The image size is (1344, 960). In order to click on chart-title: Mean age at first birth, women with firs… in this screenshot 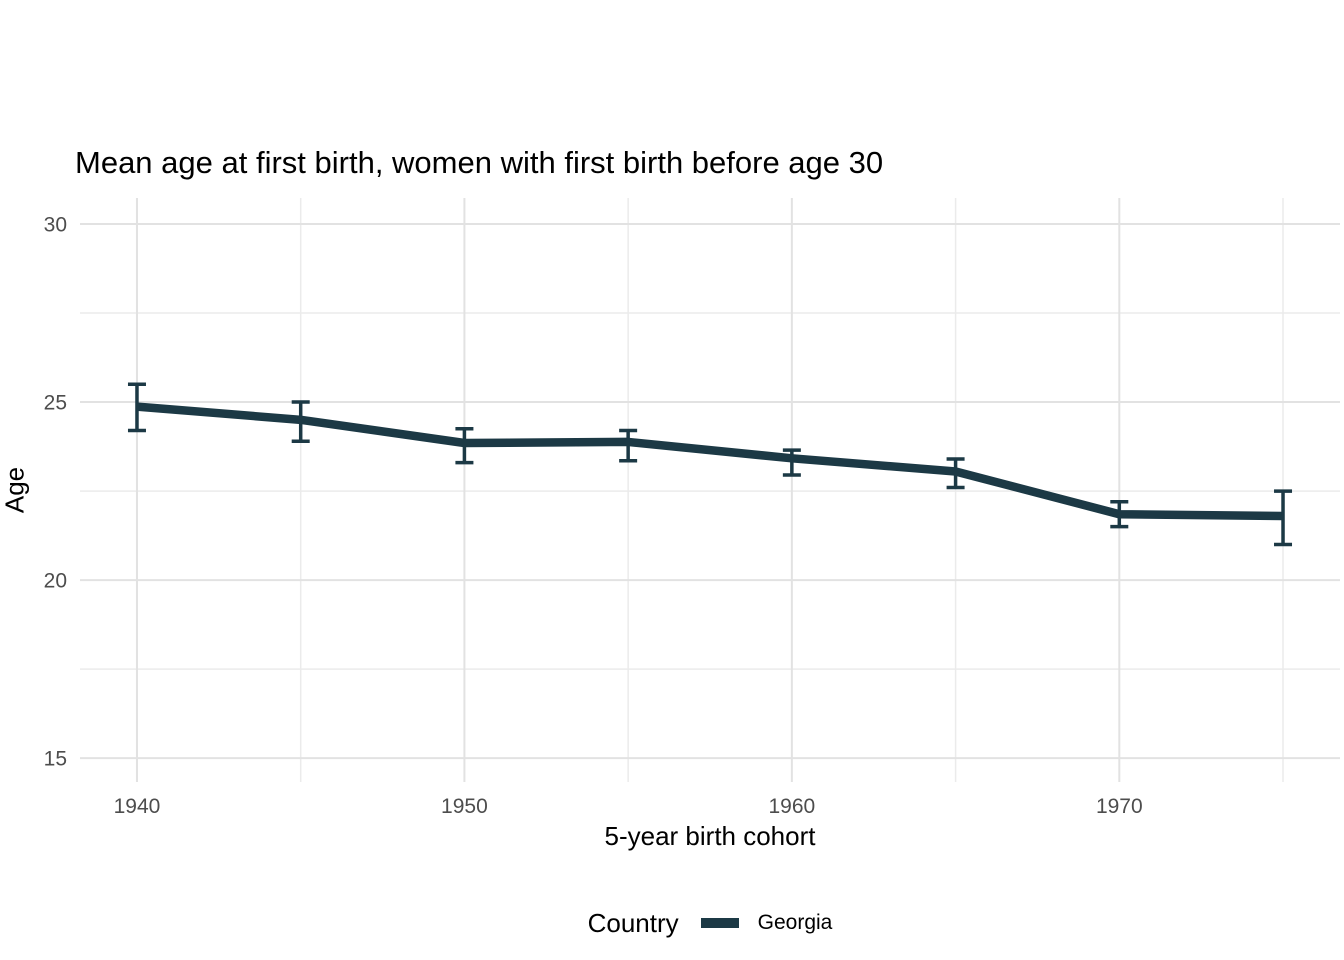, I will do `click(479, 162)`.